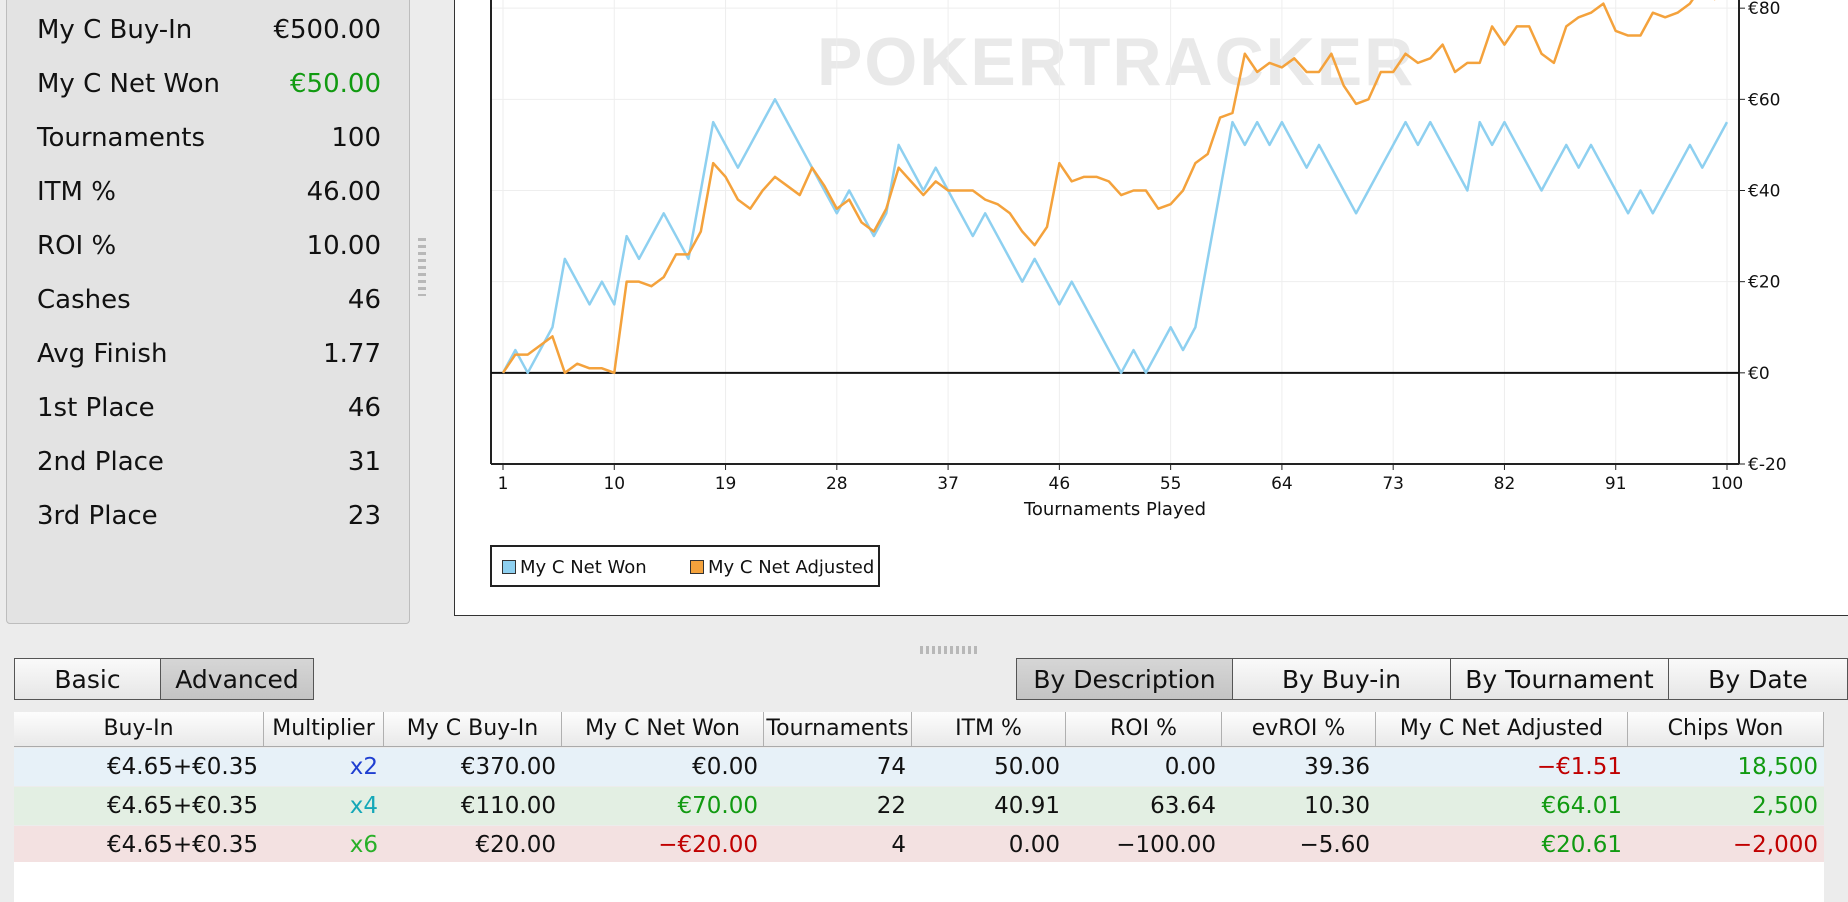 This screenshot has width=1848, height=902. Describe the element at coordinates (115, 30) in the screenshot. I see `stat-label: My C Buy-In` at that location.